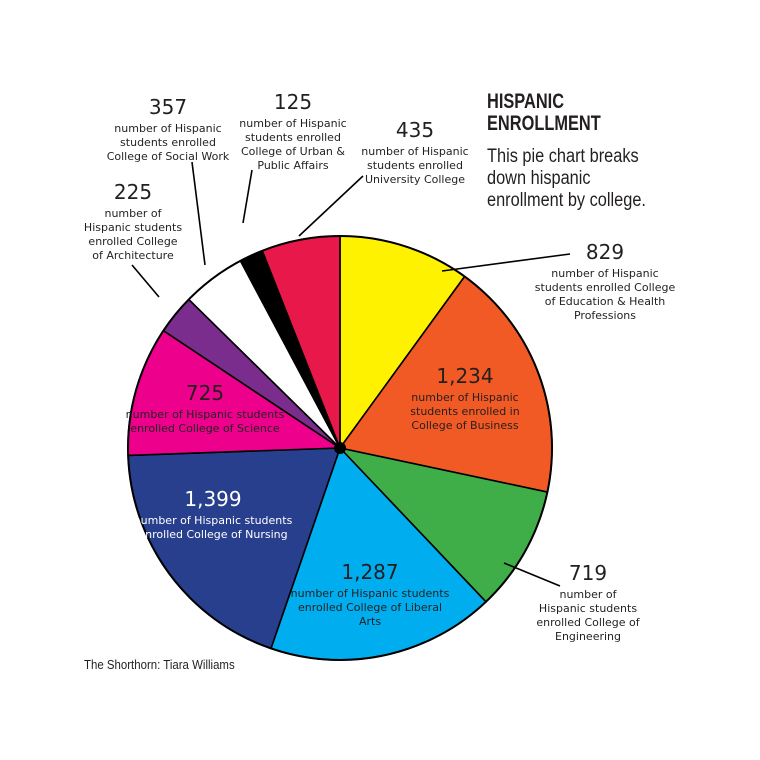 Image resolution: width=760 pixels, height=760 pixels. Describe the element at coordinates (331, 206) in the screenshot. I see `leader-line-university` at that location.